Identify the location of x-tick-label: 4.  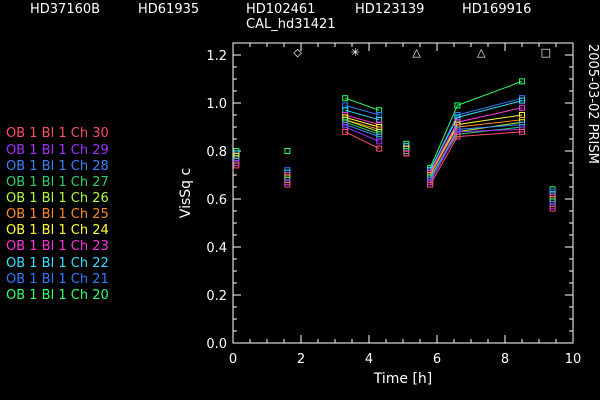
(369, 359).